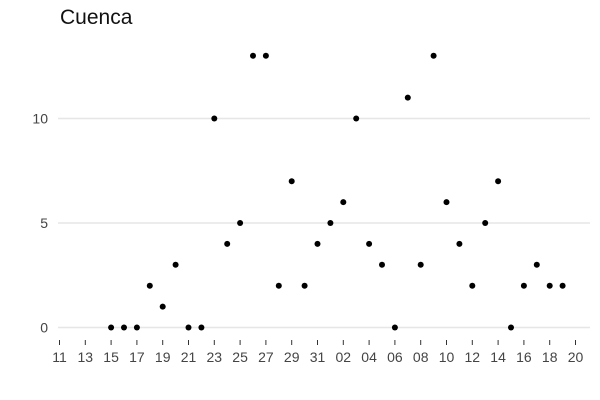  I want to click on x-tick-label: 11, so click(59, 357).